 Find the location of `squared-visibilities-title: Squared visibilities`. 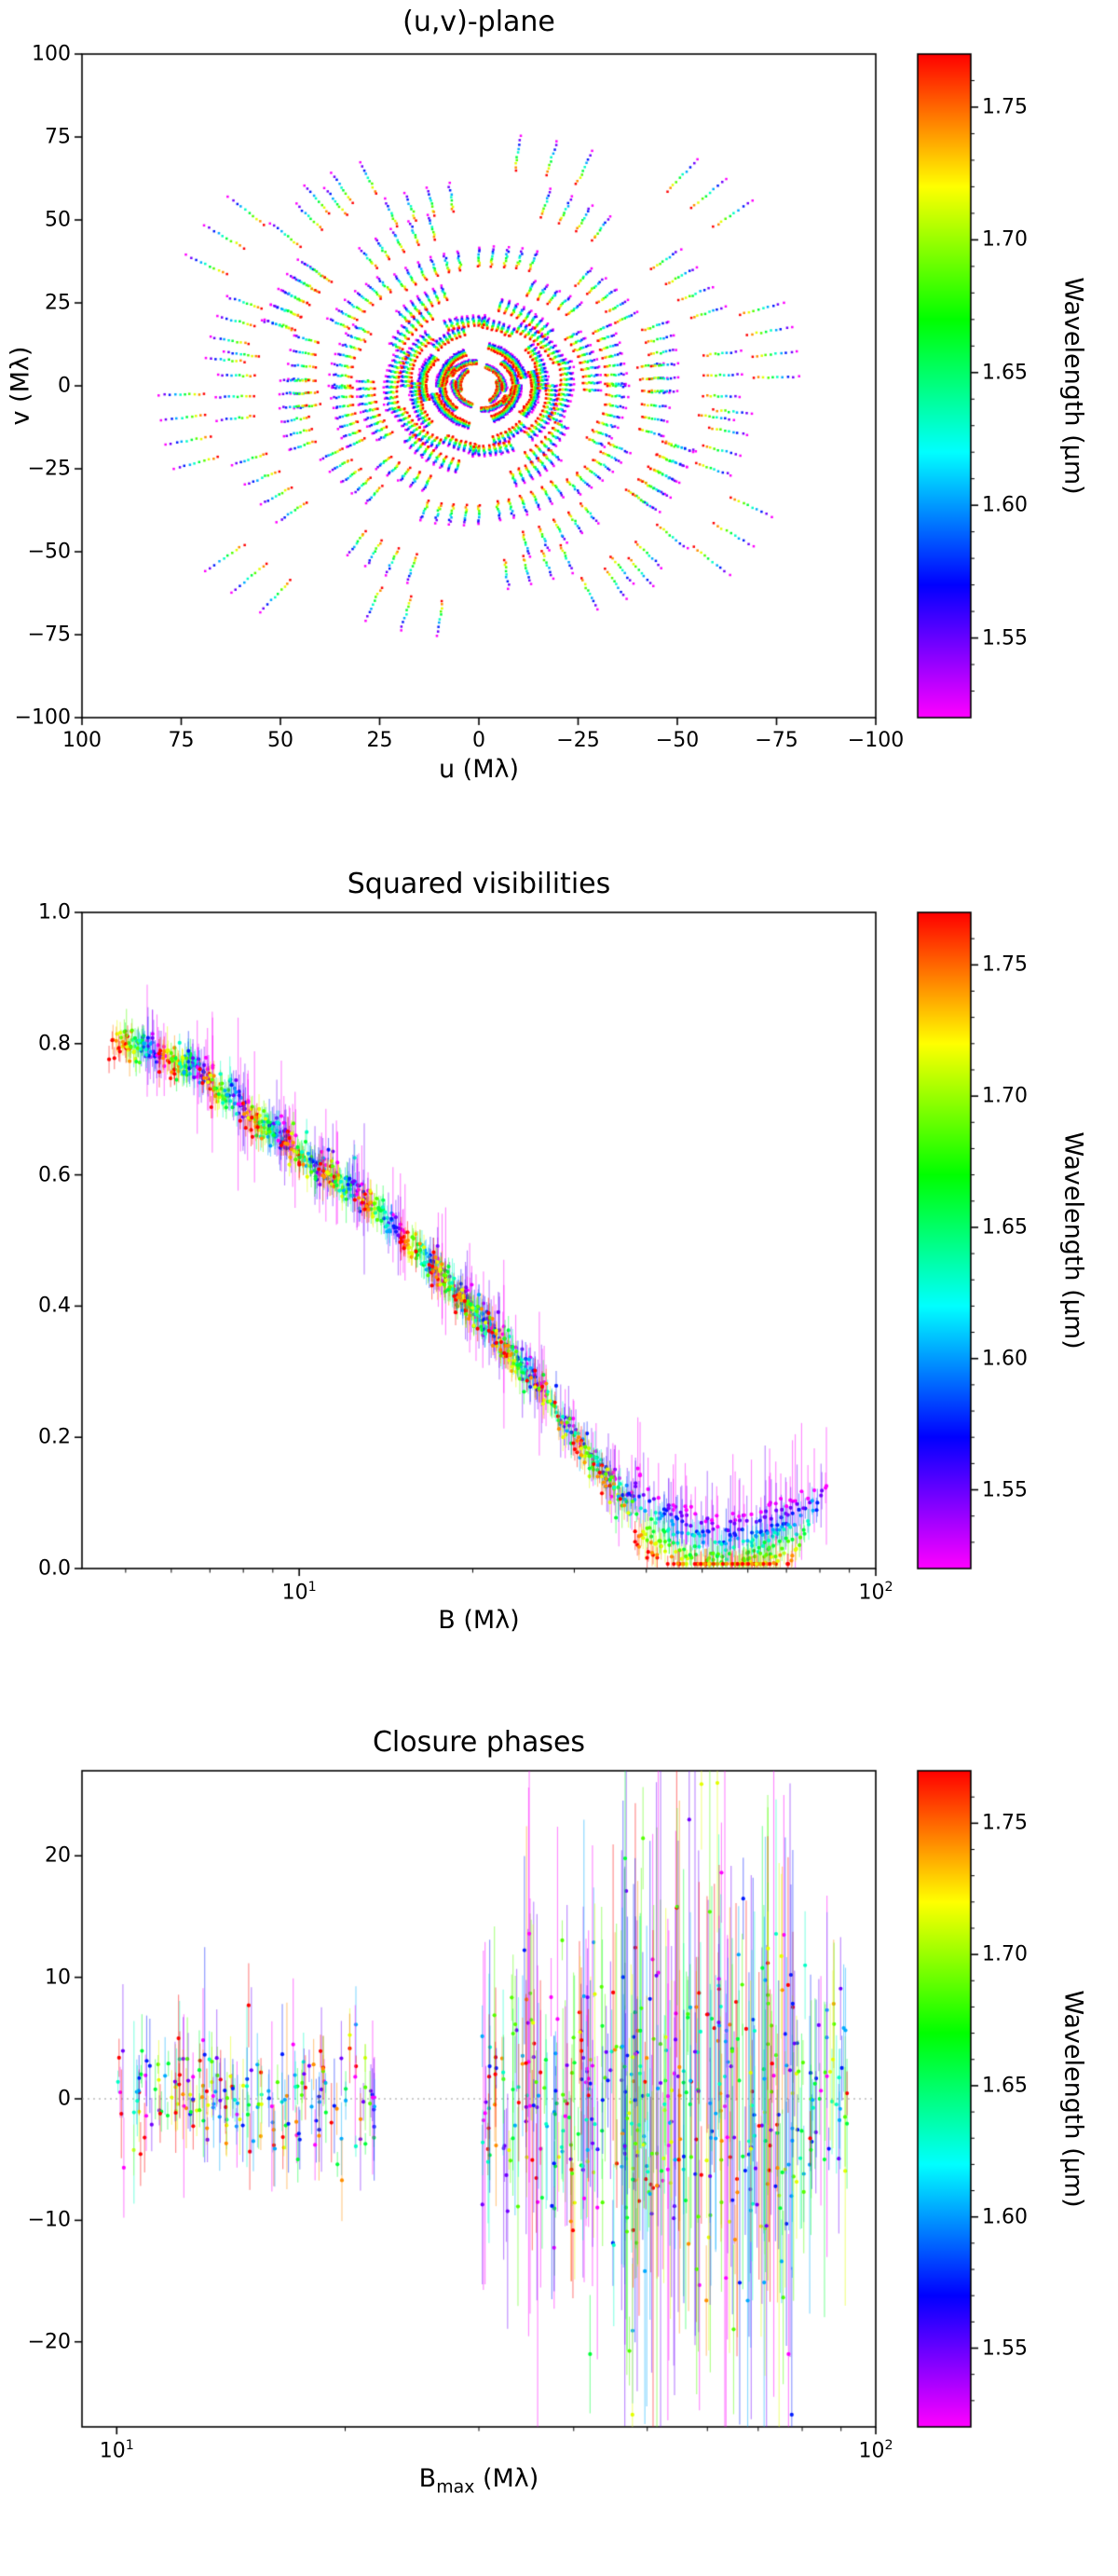

squared-visibilities-title: Squared visibilities is located at coordinates (479, 884).